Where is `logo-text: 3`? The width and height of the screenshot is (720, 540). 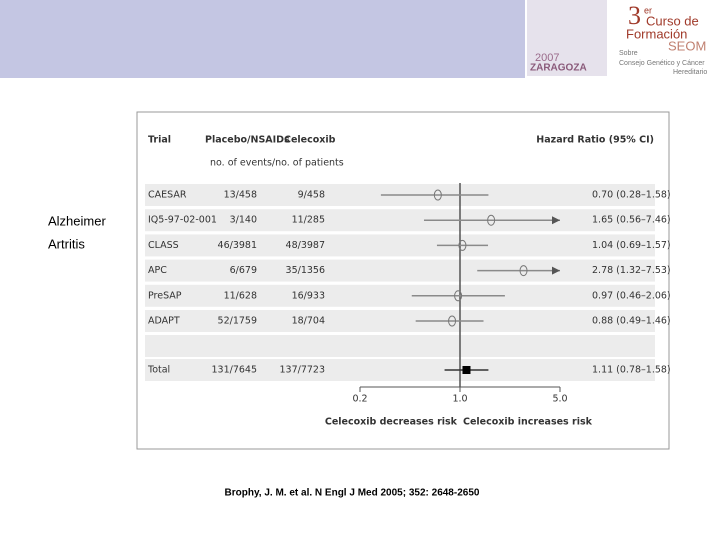
logo-text: 3 is located at coordinates (634, 15).